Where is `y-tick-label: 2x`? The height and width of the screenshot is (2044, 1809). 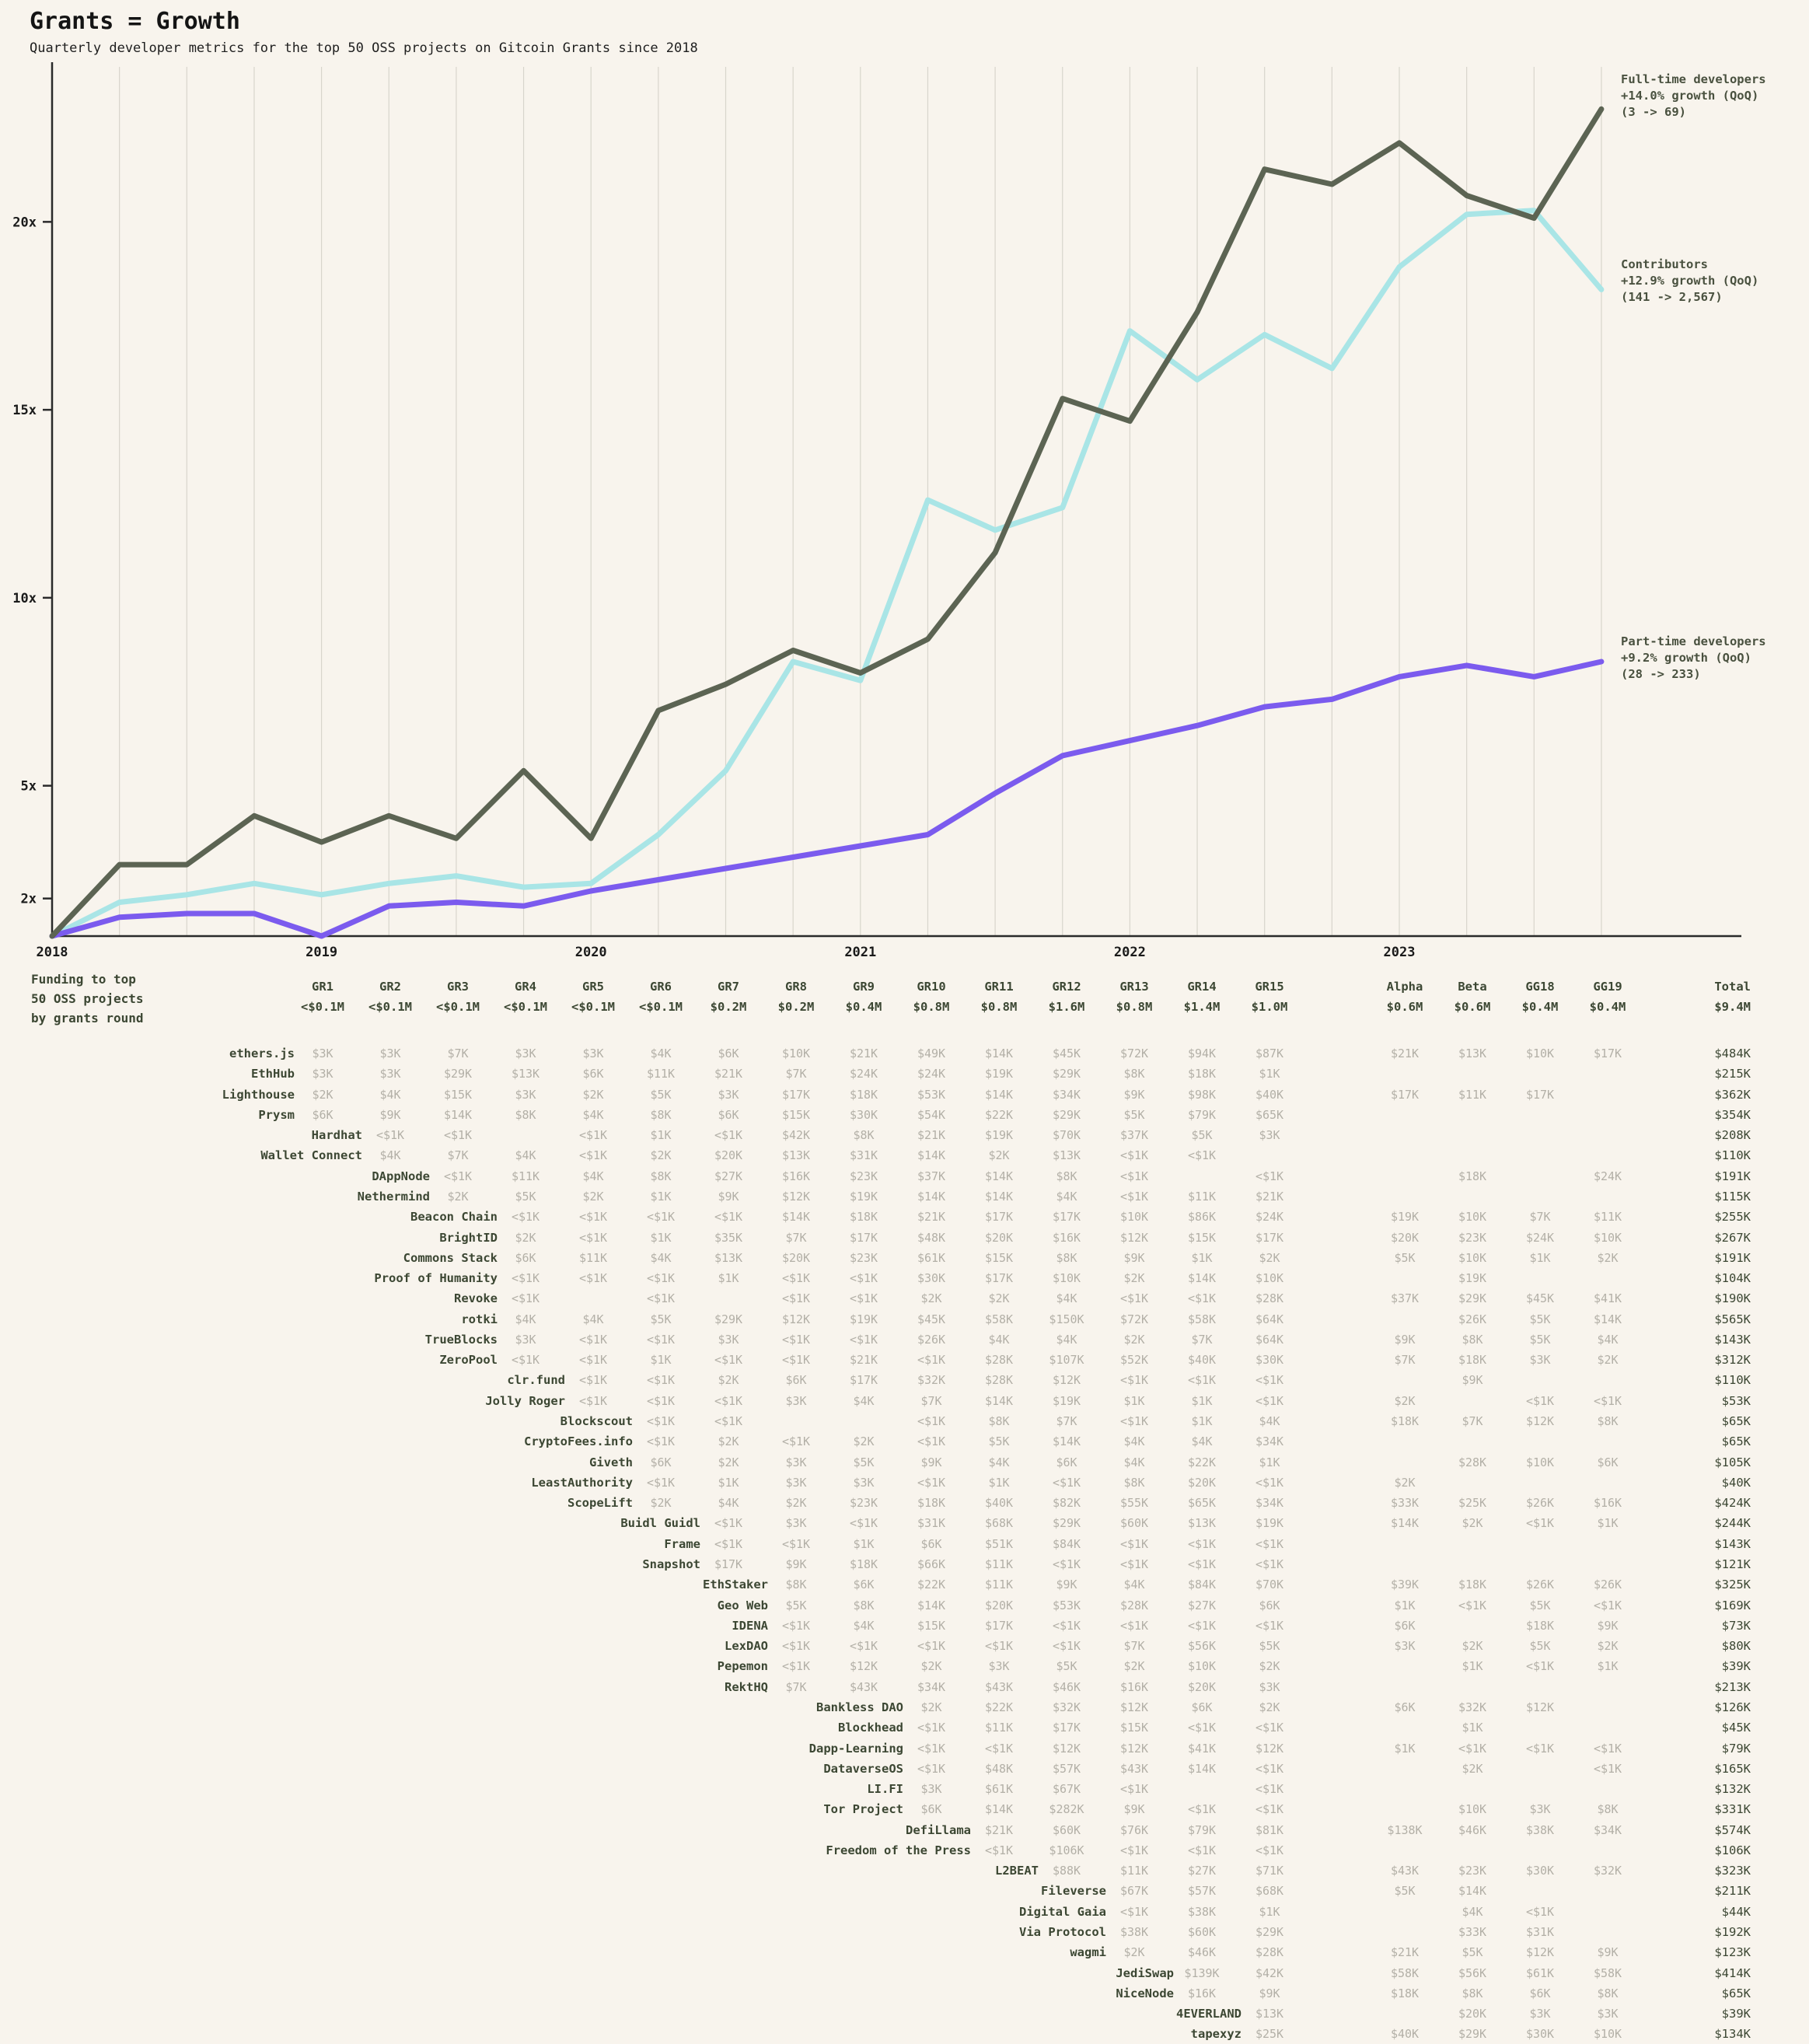
y-tick-label: 2x is located at coordinates (29, 899).